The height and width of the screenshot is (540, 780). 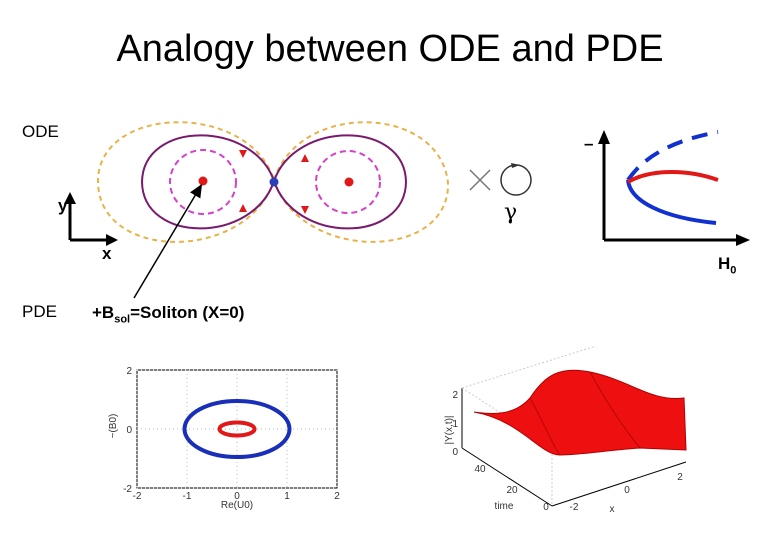 What do you see at coordinates (390, 49) in the screenshot?
I see `slide-title: Analogy between ODE and PDE` at bounding box center [390, 49].